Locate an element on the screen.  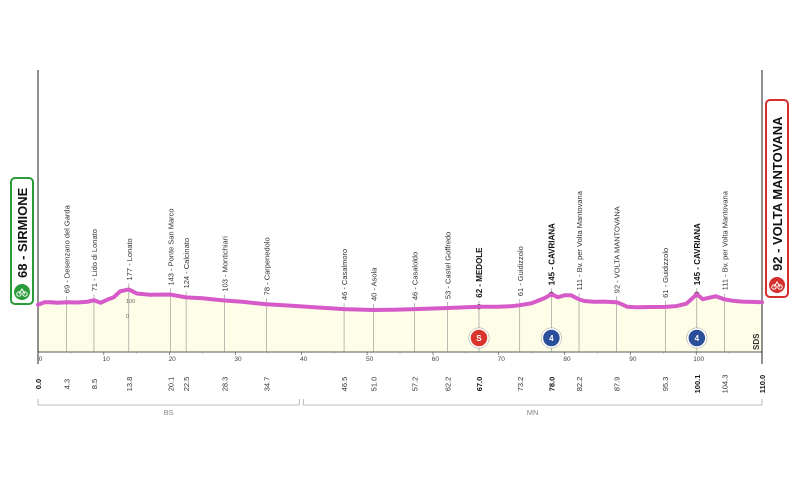
sds-label: SDS is located at coordinates (756, 341).